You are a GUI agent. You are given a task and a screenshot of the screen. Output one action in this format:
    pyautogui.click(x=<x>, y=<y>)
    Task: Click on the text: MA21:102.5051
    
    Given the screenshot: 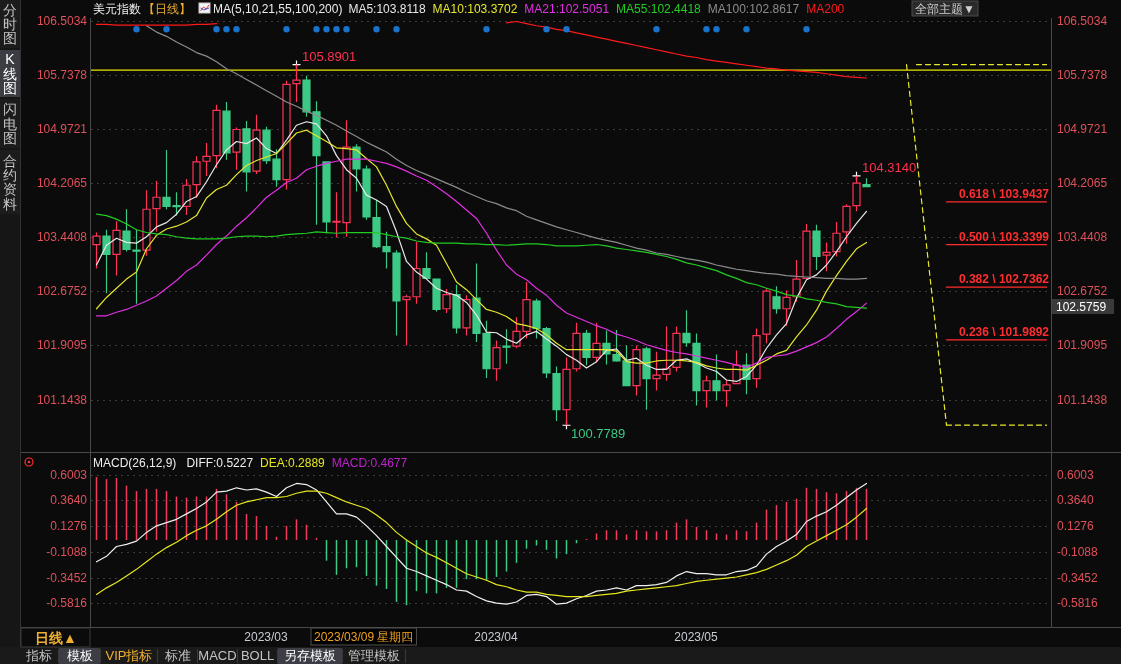 What is the action you would take?
    pyautogui.click(x=567, y=9)
    